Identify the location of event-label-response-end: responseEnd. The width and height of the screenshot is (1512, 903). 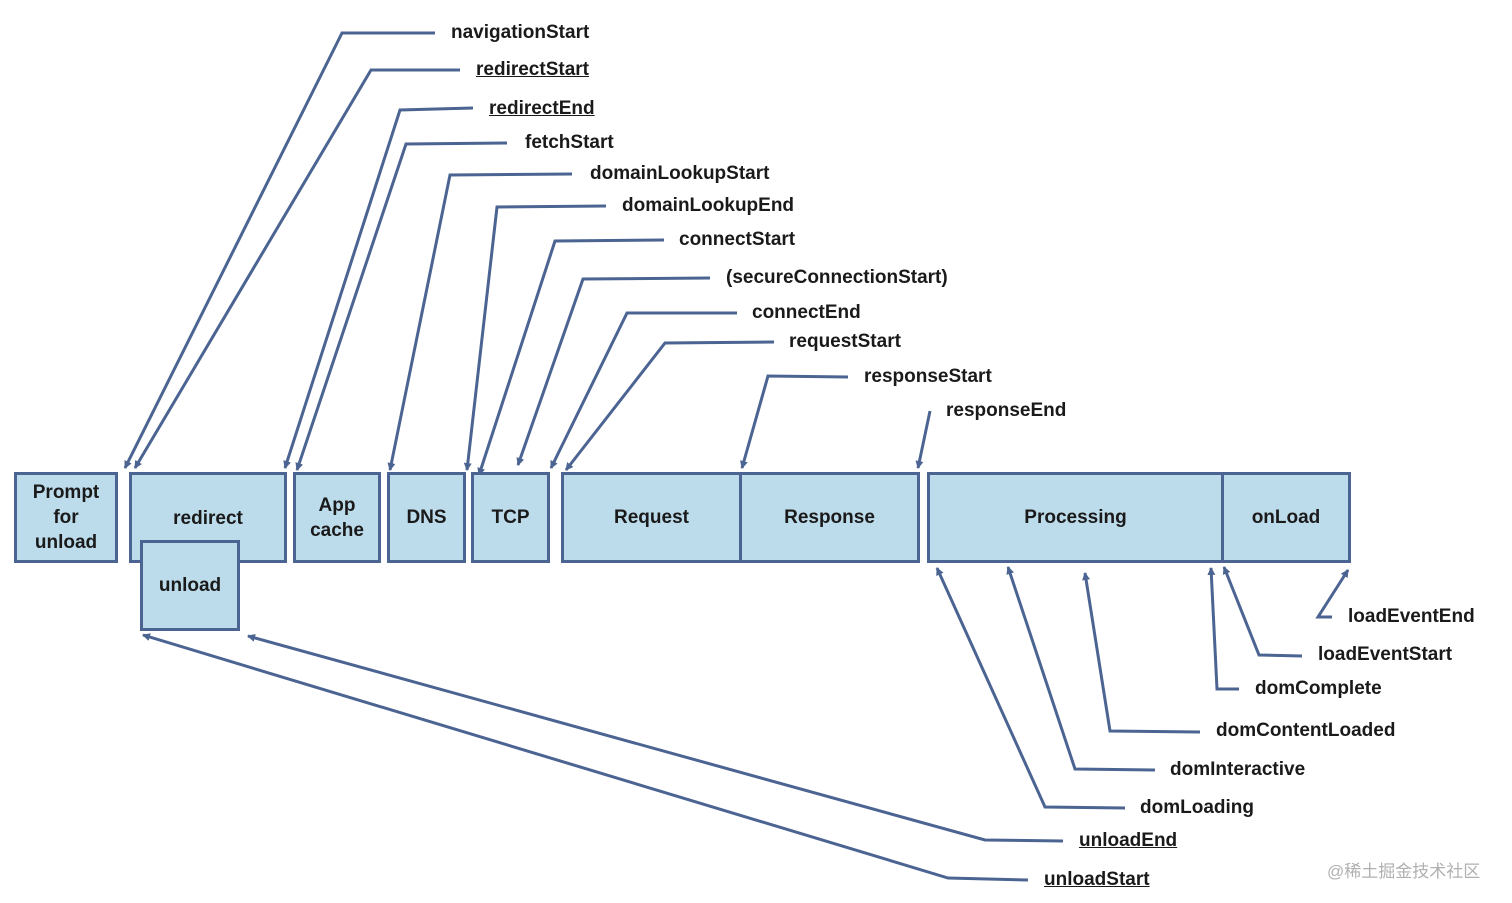
(1006, 410).